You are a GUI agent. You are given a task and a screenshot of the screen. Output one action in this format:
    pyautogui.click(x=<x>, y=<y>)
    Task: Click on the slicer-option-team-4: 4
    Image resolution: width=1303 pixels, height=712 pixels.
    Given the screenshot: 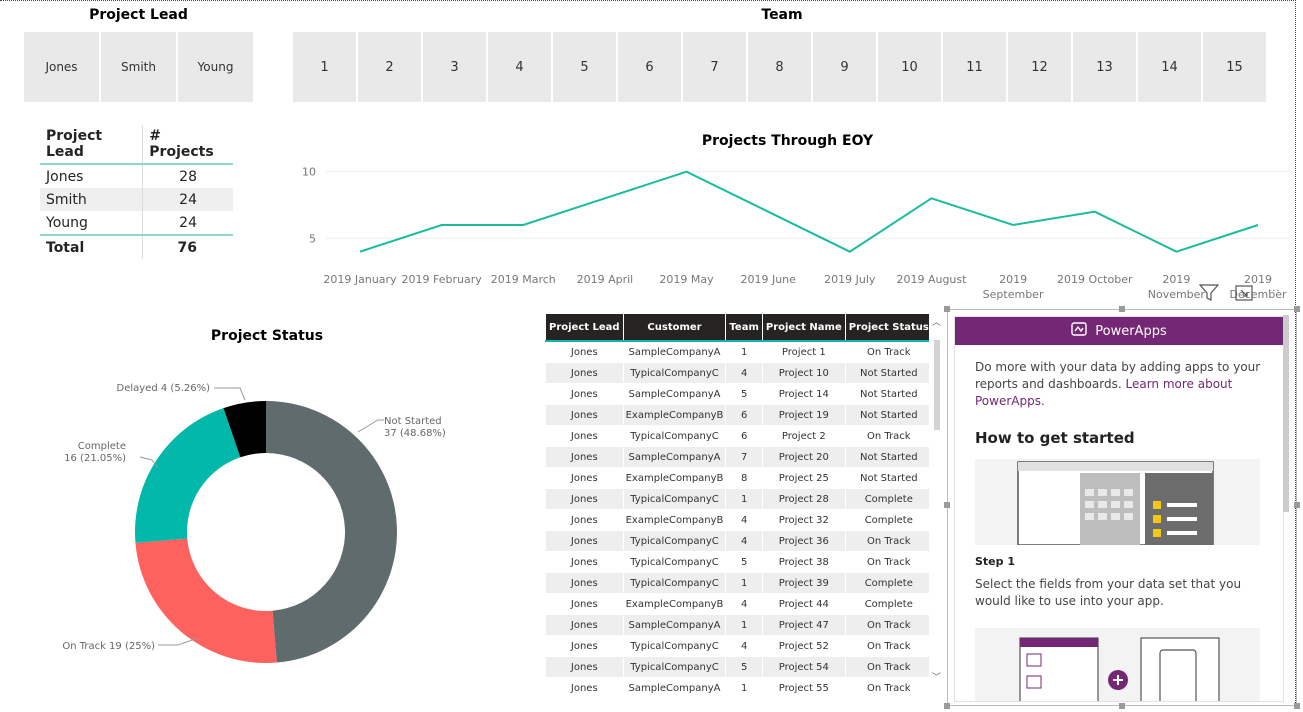 What is the action you would take?
    pyautogui.click(x=519, y=67)
    